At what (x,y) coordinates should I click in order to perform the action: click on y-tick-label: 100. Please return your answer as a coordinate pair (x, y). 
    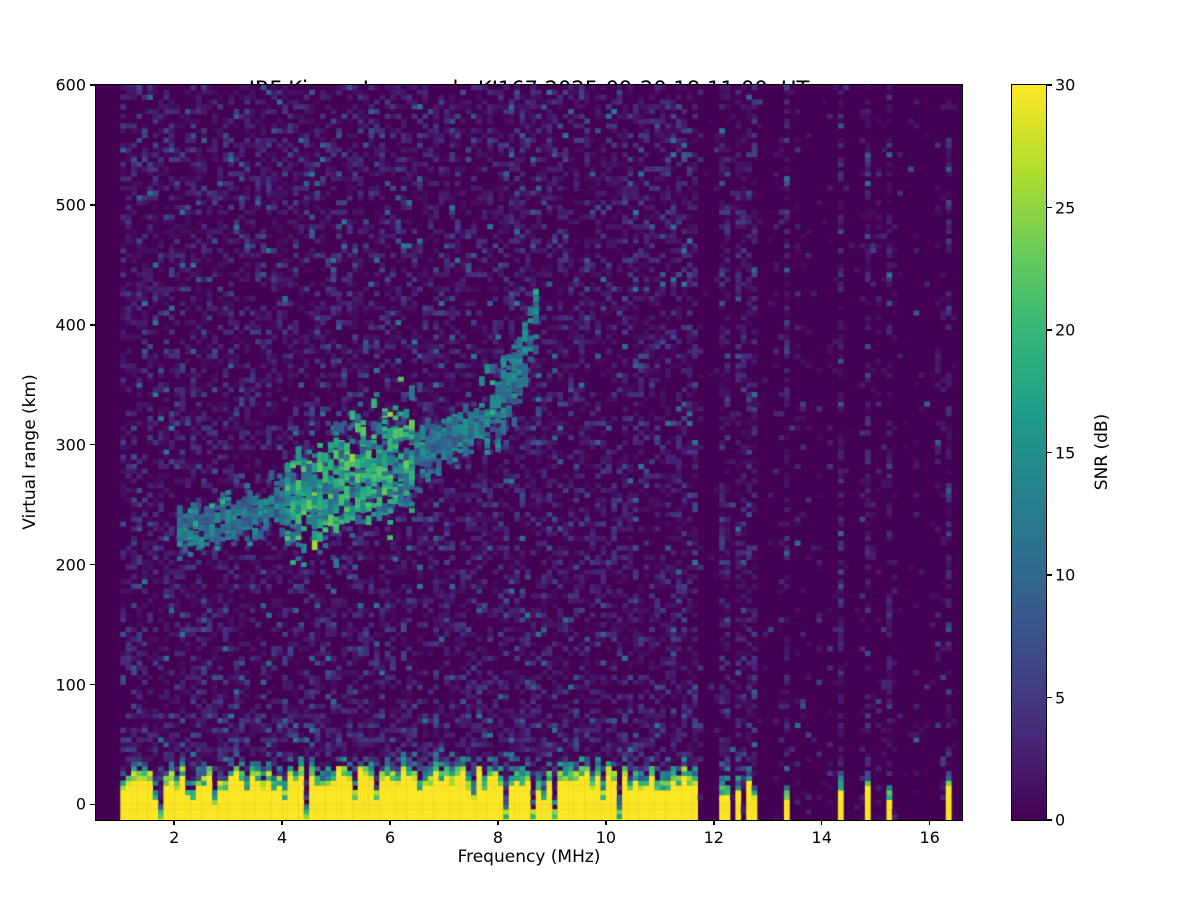
    Looking at the image, I should click on (70, 684).